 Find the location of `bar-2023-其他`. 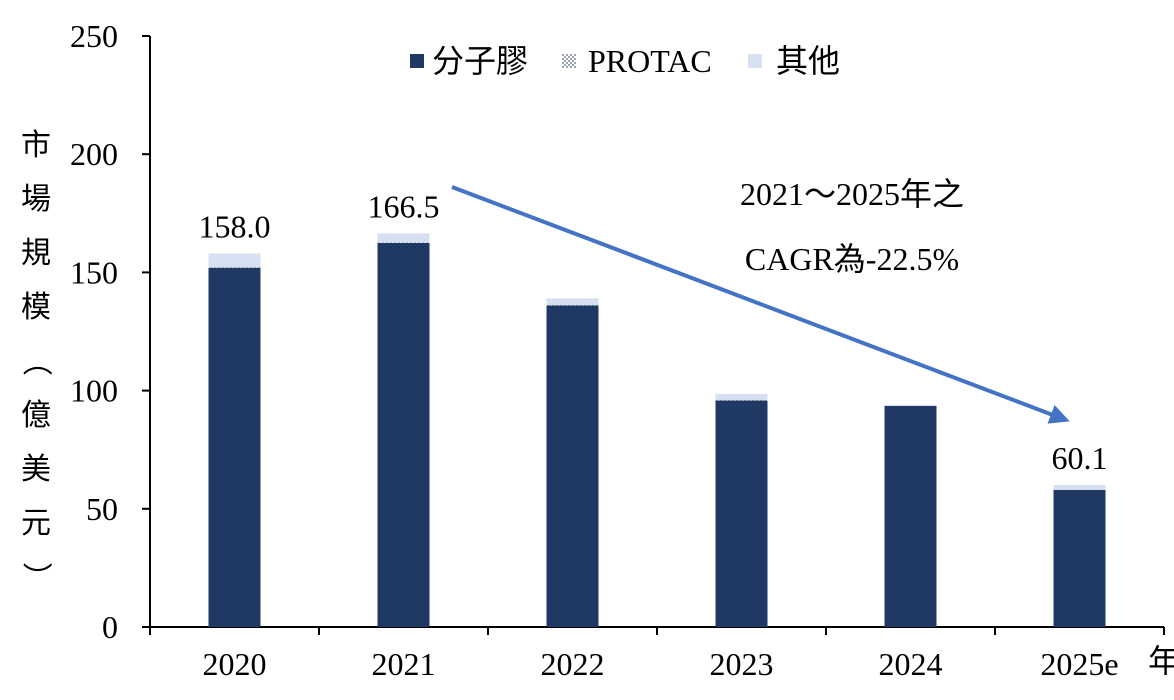

bar-2023-其他 is located at coordinates (741, 397).